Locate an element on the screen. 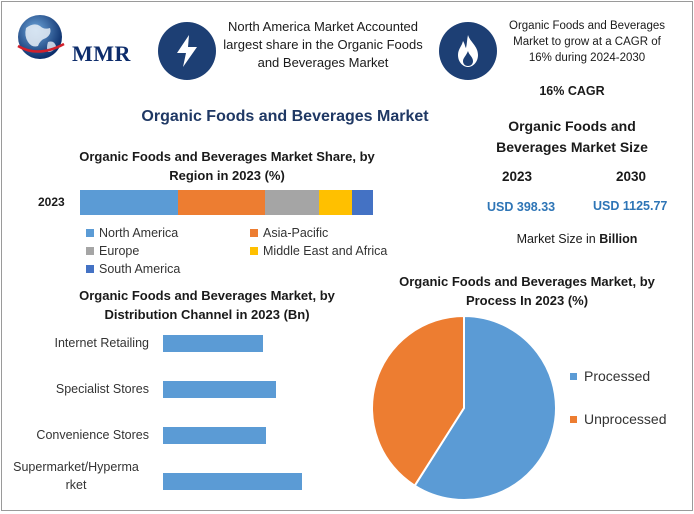  mmr-logo: MMR is located at coordinates (77, 39).